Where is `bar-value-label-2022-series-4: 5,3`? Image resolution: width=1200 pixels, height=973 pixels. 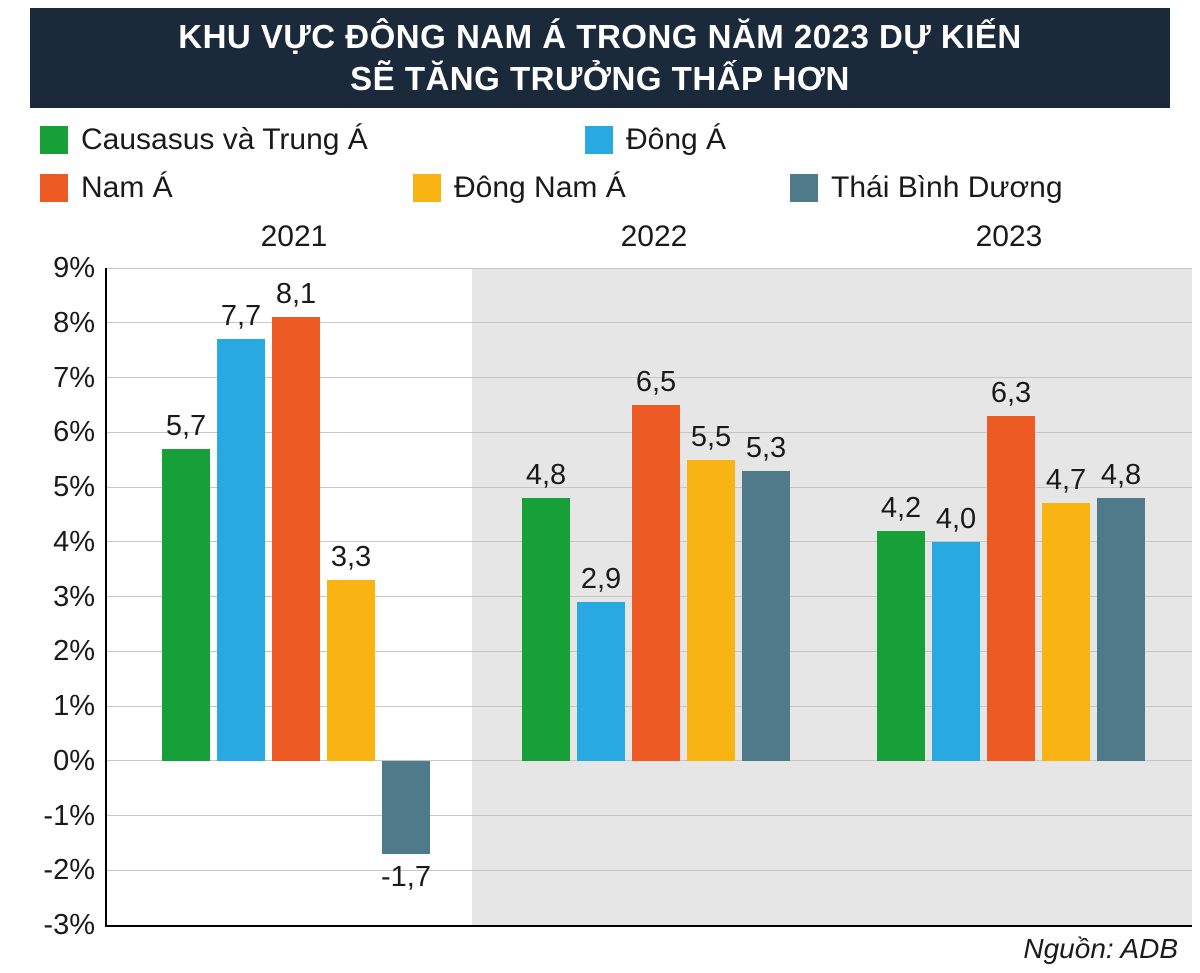
bar-value-label-2022-series-4: 5,3 is located at coordinates (766, 447).